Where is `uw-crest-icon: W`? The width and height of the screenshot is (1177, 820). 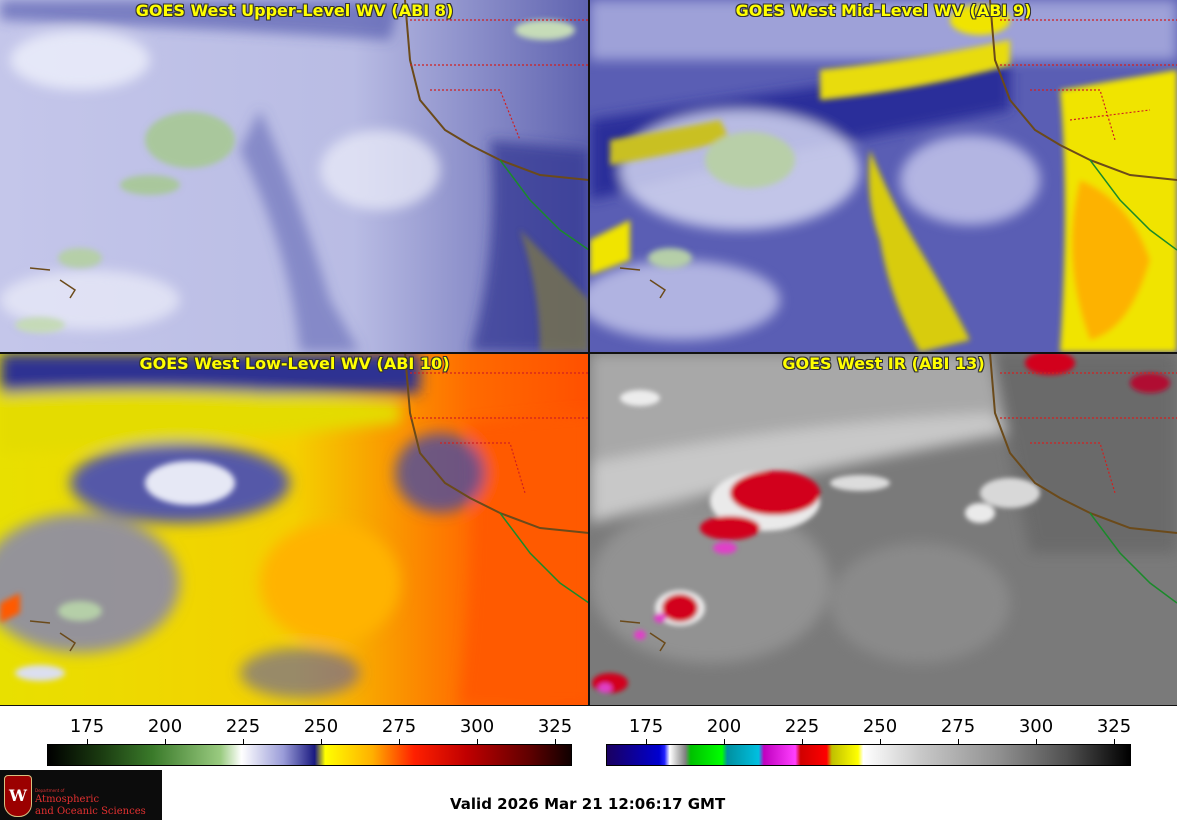
uw-crest-icon: W is located at coordinates (18, 796).